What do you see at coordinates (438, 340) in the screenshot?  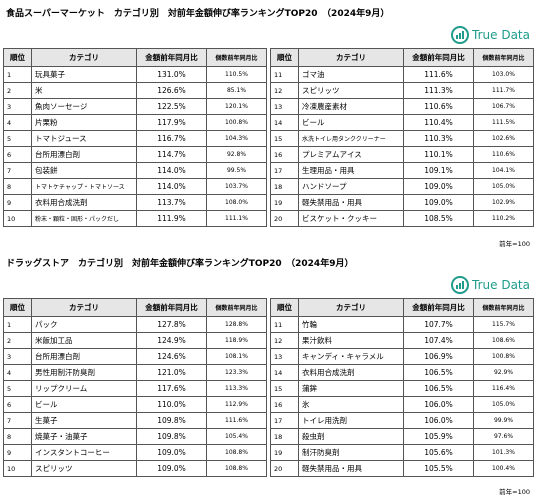 I see `amount-ratio: 107.4%` at bounding box center [438, 340].